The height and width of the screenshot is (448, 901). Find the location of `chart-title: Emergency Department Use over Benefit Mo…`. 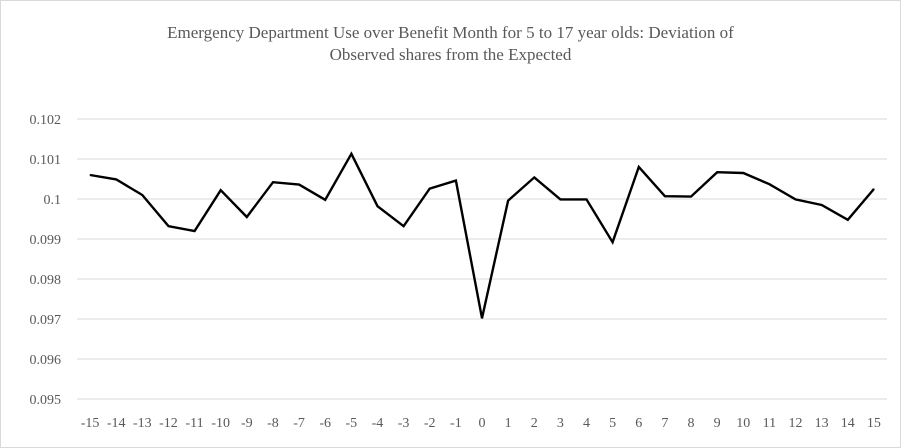

chart-title: Emergency Department Use over Benefit Mo… is located at coordinates (450, 44).